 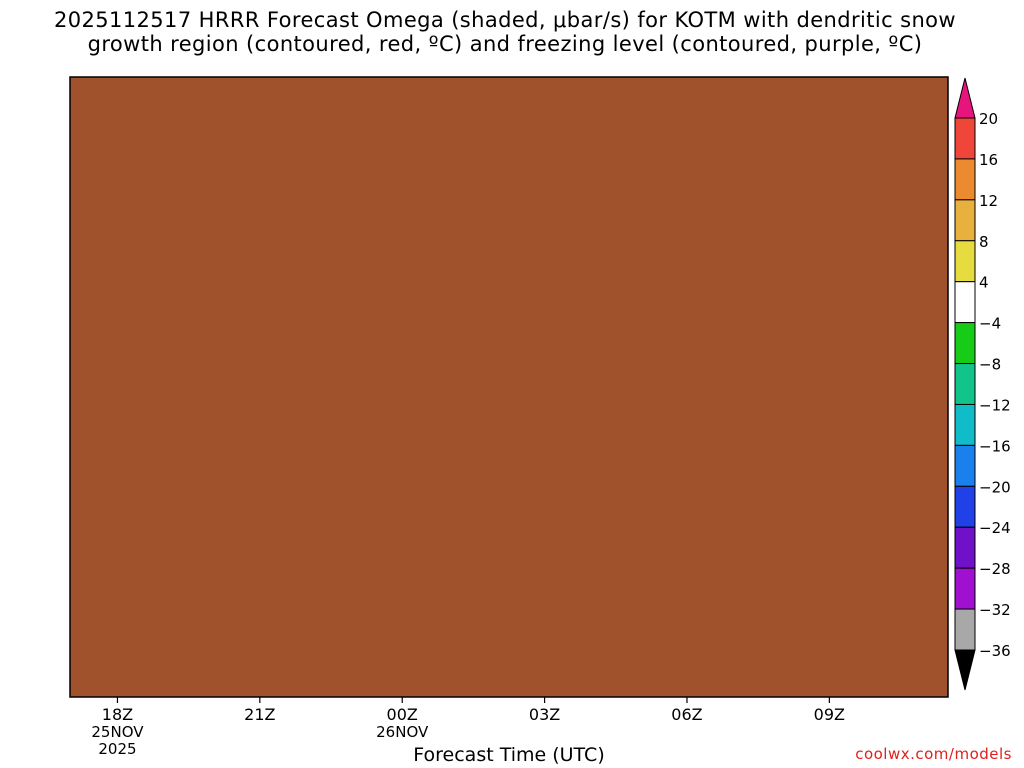 What do you see at coordinates (995, 569) in the screenshot?
I see `colorbar-level-label: −28` at bounding box center [995, 569].